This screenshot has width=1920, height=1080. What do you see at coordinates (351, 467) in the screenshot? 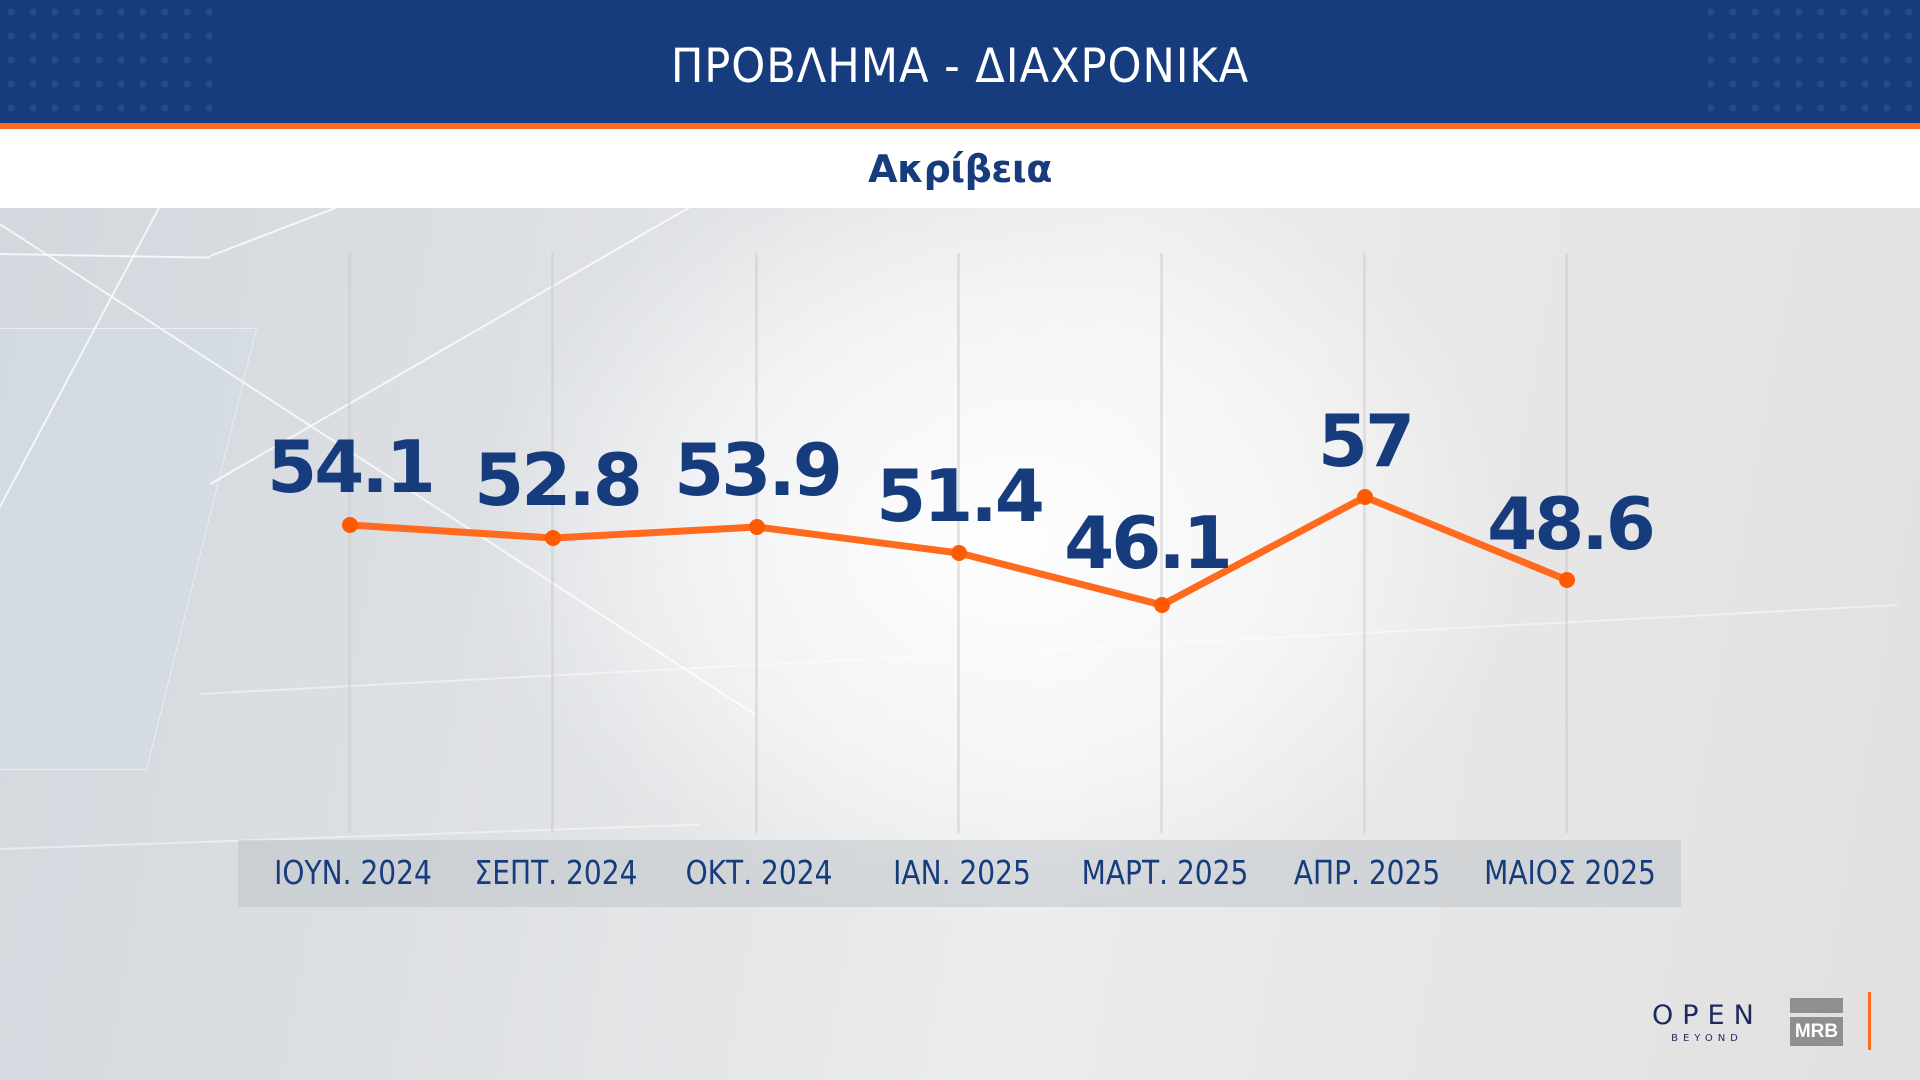
I see `data-label: 54.1` at bounding box center [351, 467].